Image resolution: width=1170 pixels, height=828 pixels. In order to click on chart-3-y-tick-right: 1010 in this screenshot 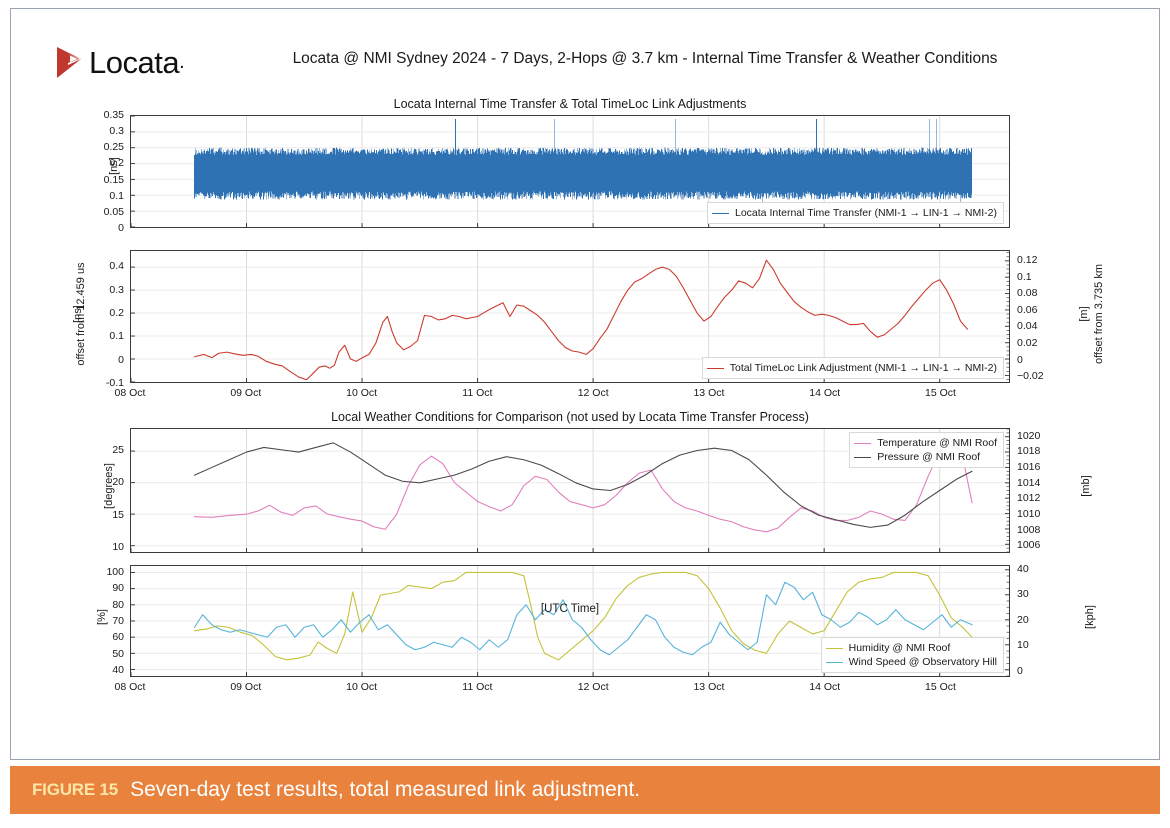, I will do `click(1029, 513)`.